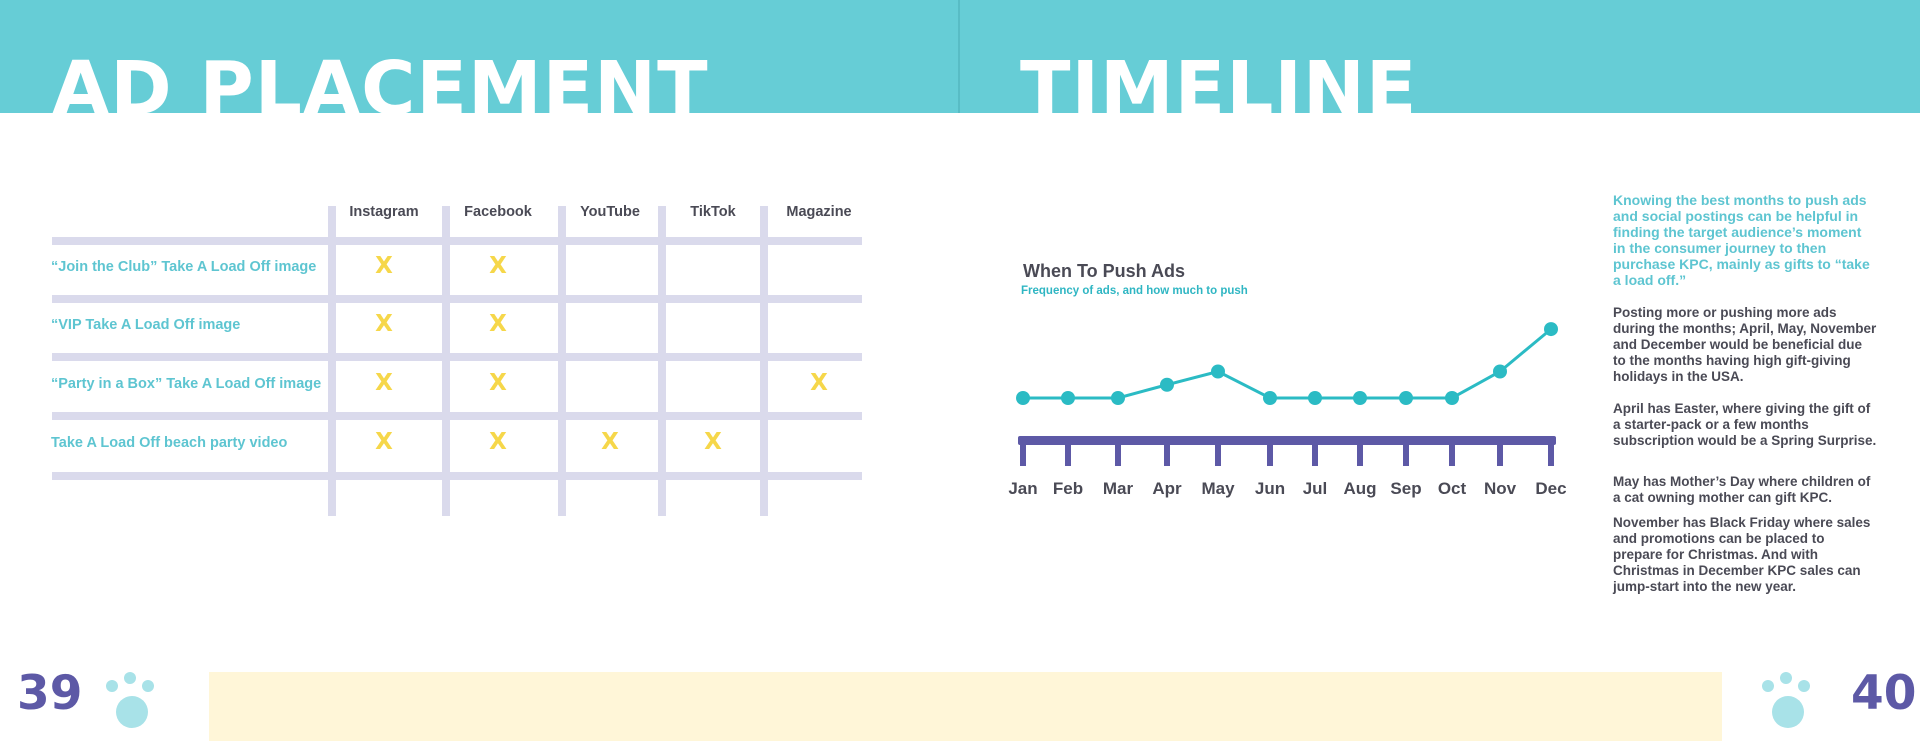  I want to click on table-column-header: Instagram, so click(384, 212).